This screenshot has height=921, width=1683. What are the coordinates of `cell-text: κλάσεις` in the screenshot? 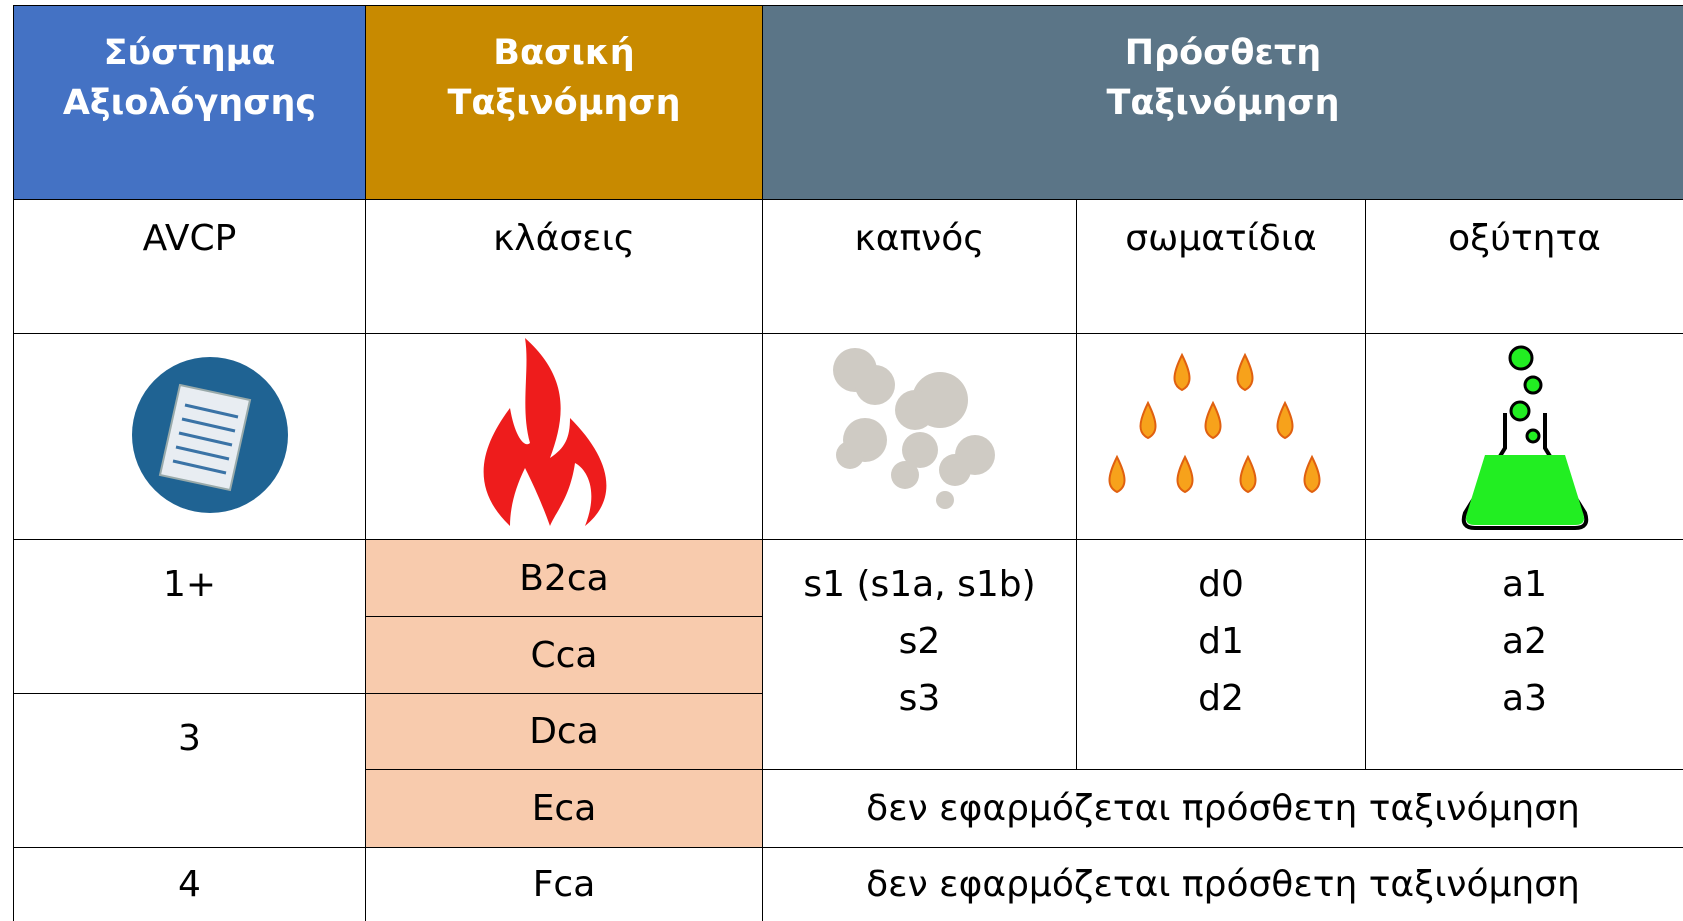 It's located at (564, 238).